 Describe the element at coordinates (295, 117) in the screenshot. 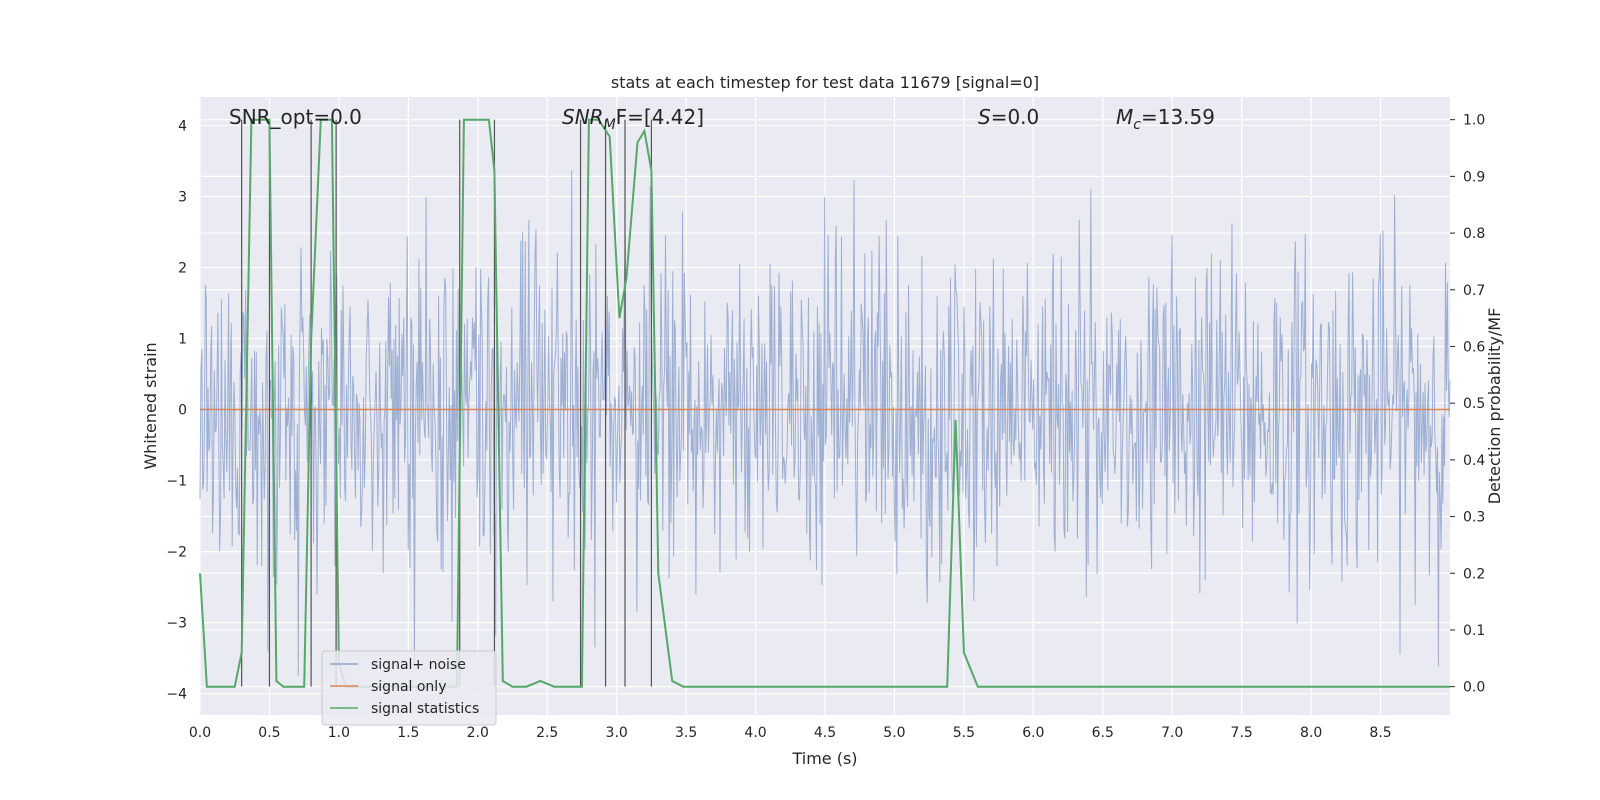

I see `annotation-snr-opt: SNR_opt=0.0` at that location.